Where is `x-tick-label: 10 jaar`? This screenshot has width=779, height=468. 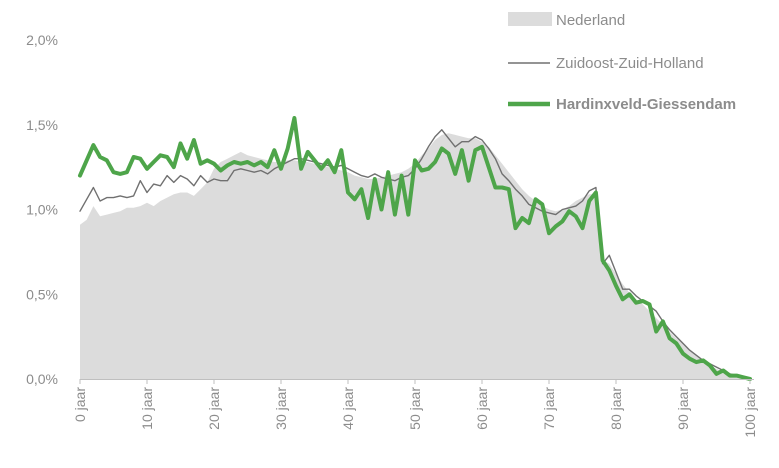
x-tick-label: 10 jaar is located at coordinates (147, 408).